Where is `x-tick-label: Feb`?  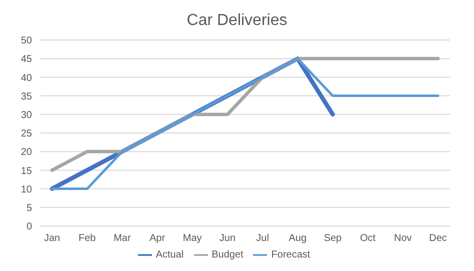 x-tick-label: Feb is located at coordinates (87, 238).